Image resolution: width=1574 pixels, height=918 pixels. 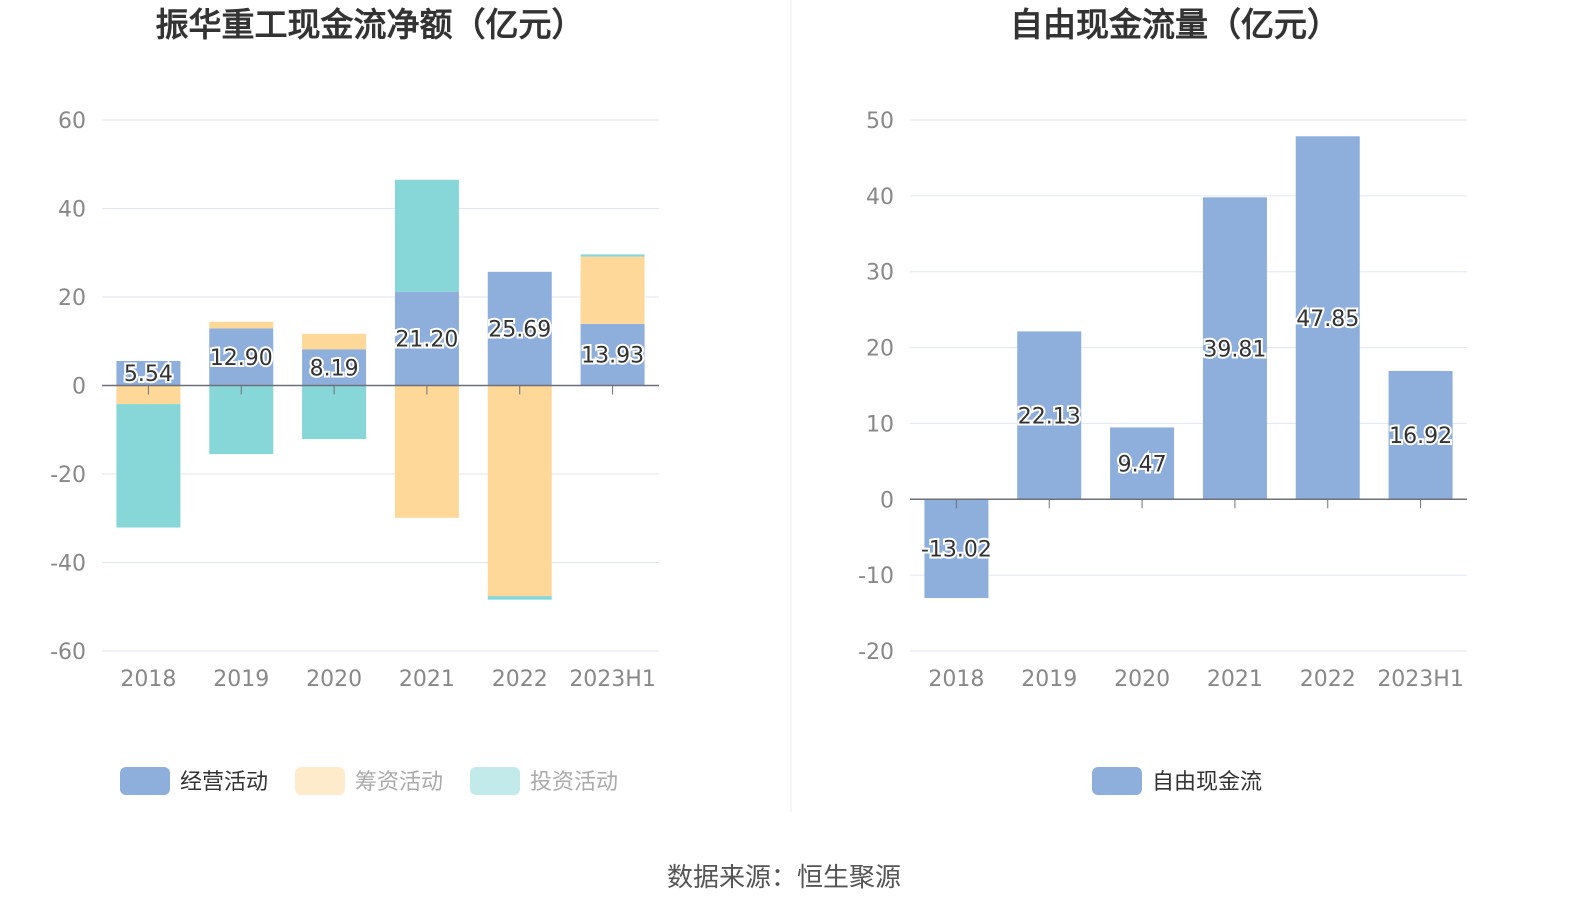 I want to click on data-label: 5.54, so click(x=148, y=374).